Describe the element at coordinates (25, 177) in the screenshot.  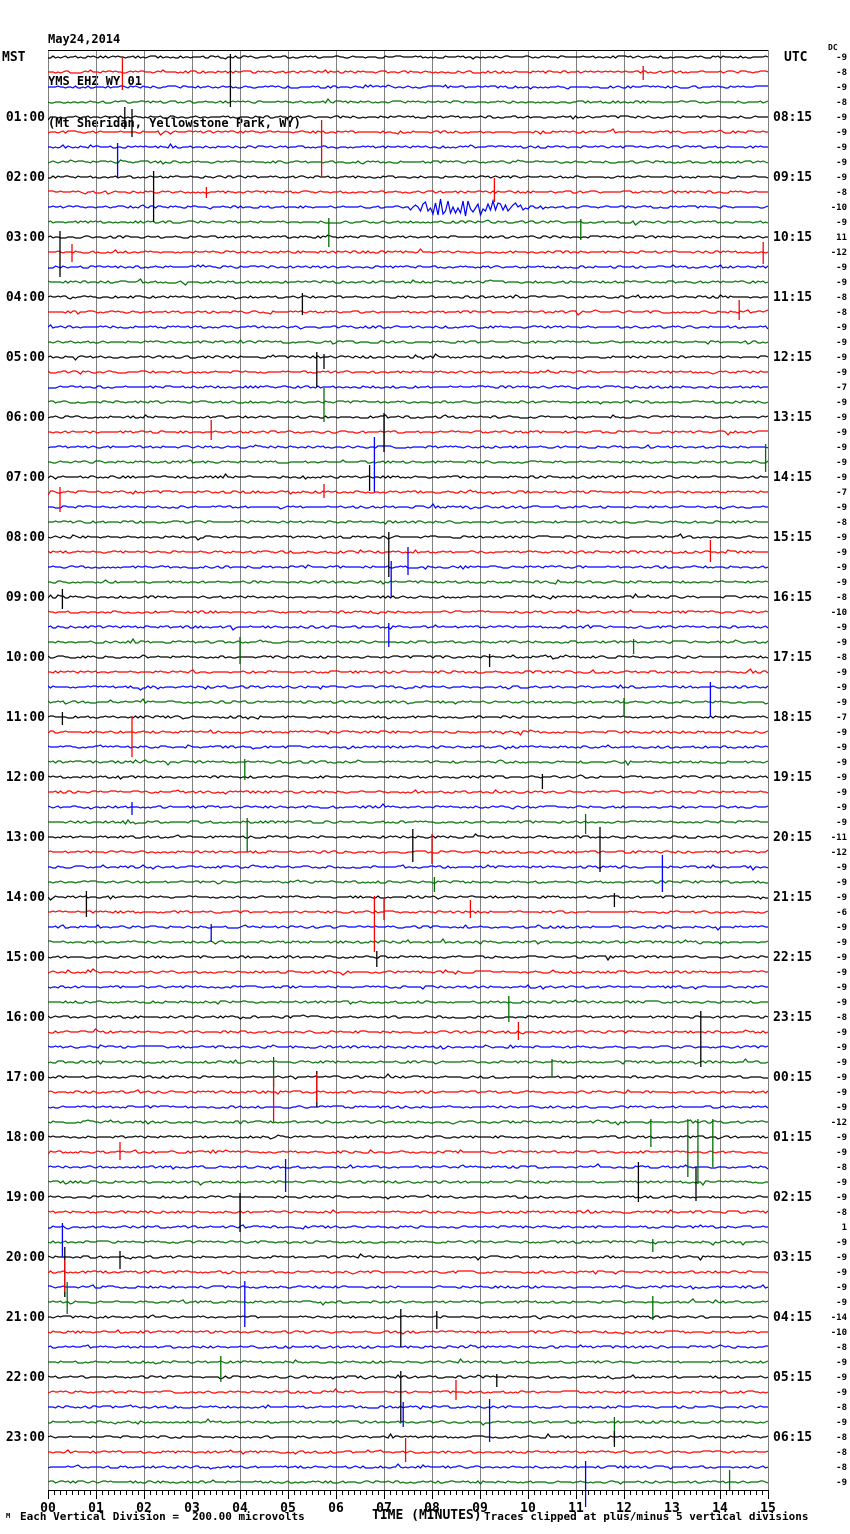
I see `hour-label-mst: 02:00` at that location.